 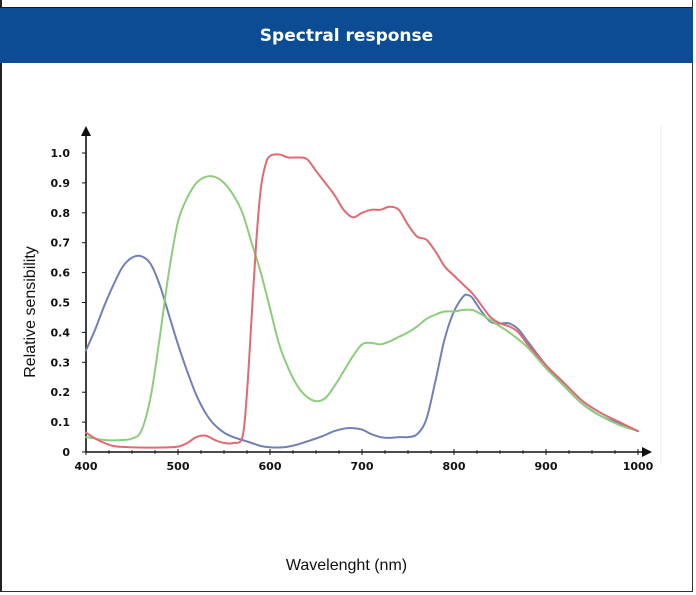 What do you see at coordinates (638, 466) in the screenshot?
I see `x-tick-label: 1000` at bounding box center [638, 466].